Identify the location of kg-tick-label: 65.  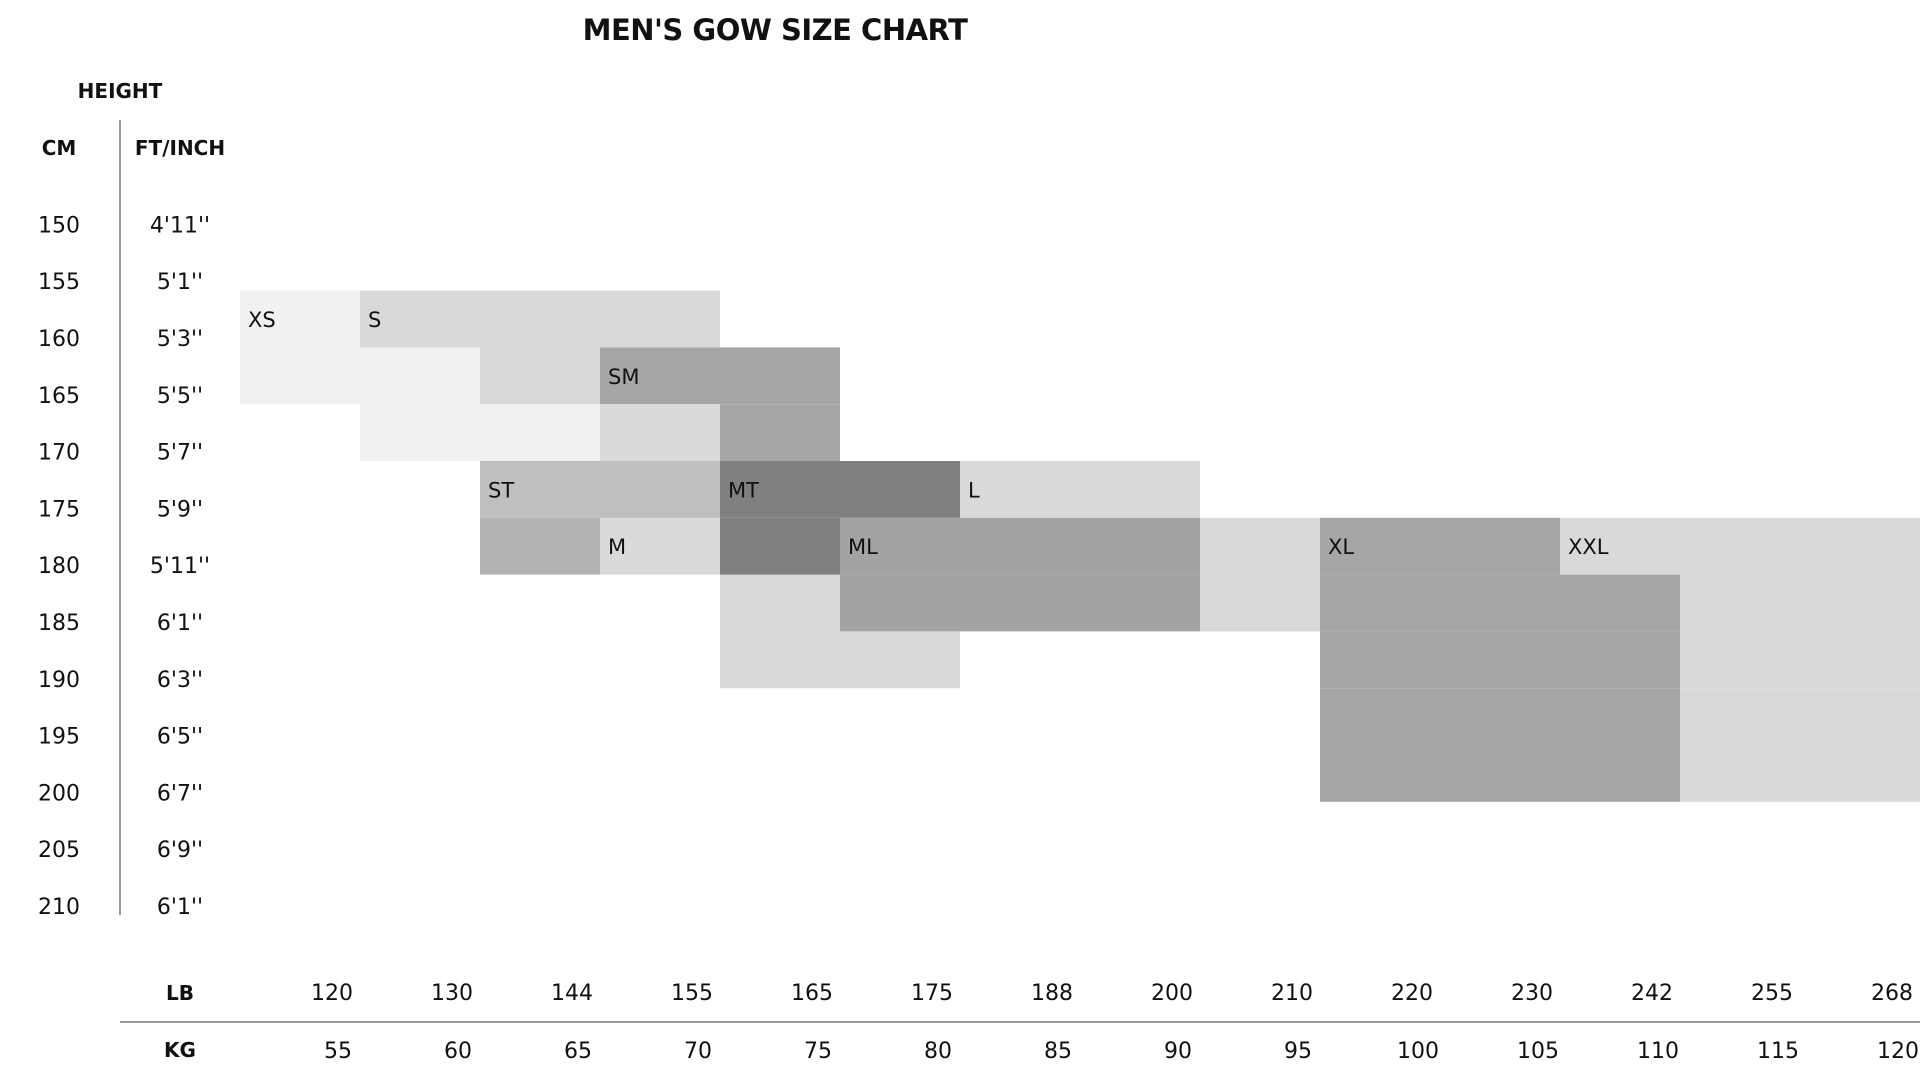
(578, 1051).